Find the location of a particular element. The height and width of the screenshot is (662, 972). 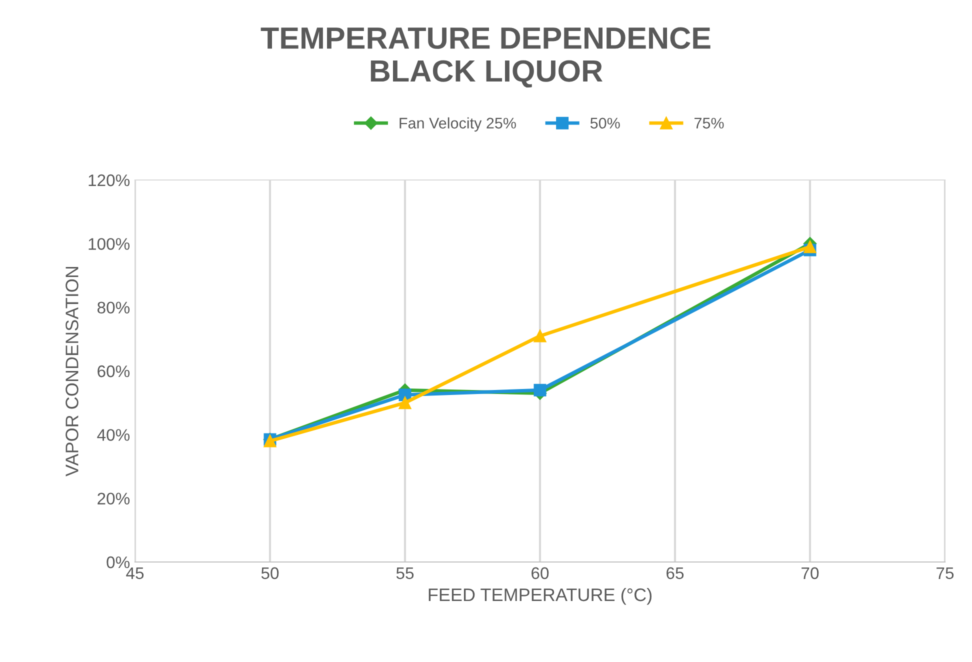

legend-label: 75% is located at coordinates (709, 123).